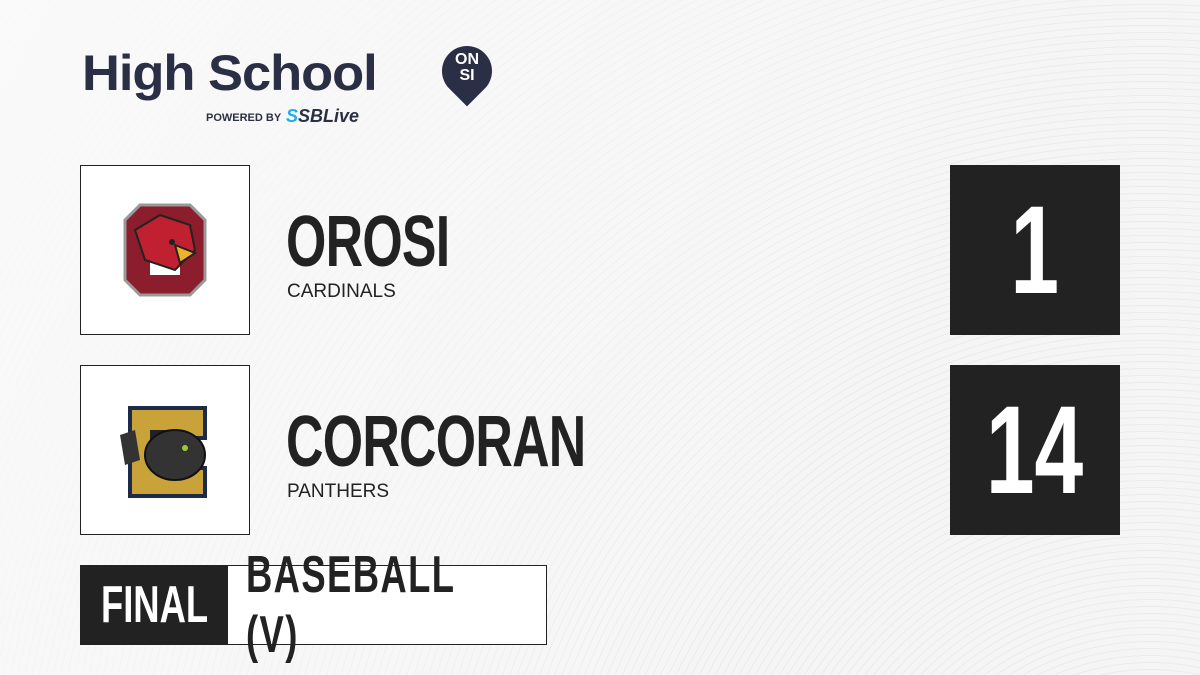  I want to click on cardinal-icon, so click(165, 250).